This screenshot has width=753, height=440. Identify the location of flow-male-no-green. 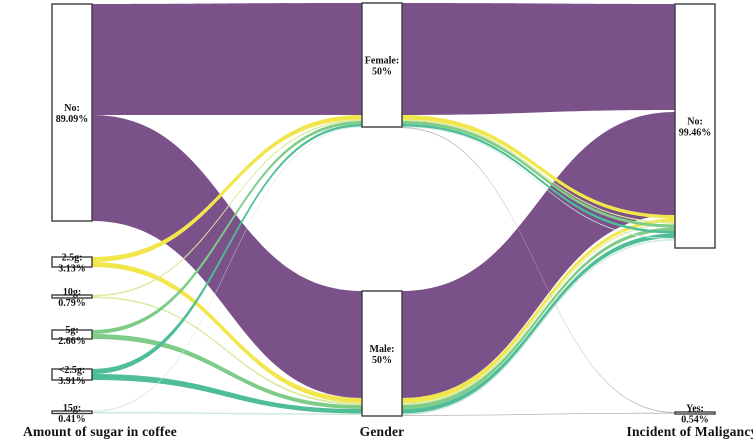
(538, 318).